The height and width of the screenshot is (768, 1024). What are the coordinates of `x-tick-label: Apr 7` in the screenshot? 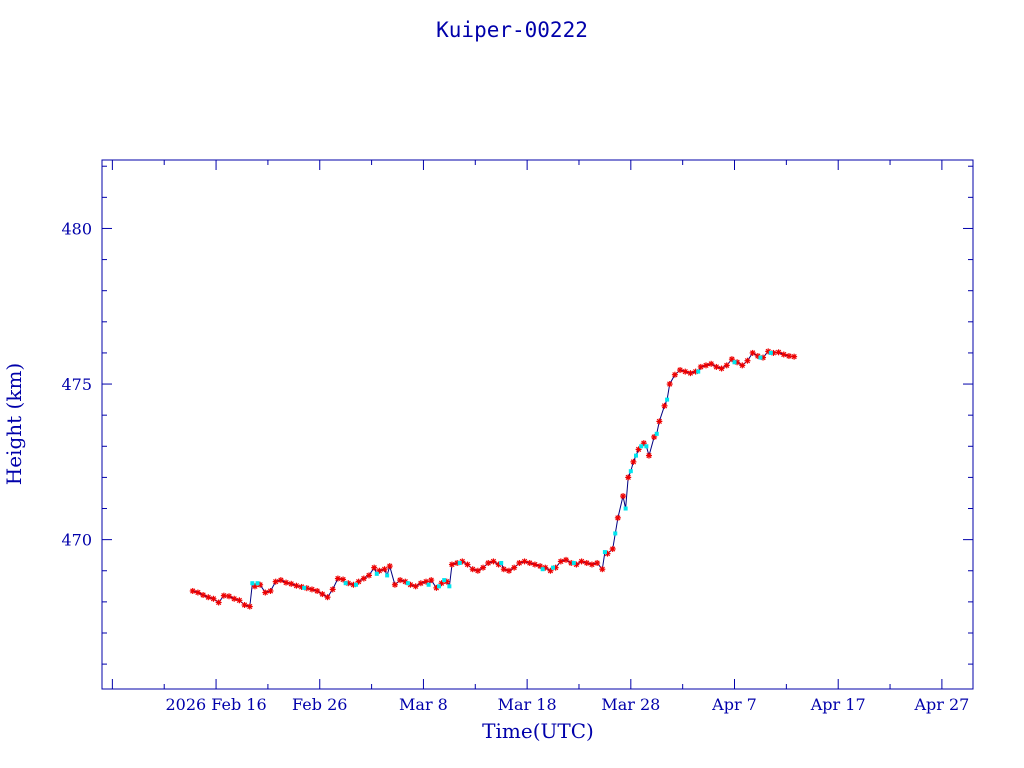 It's located at (734, 704).